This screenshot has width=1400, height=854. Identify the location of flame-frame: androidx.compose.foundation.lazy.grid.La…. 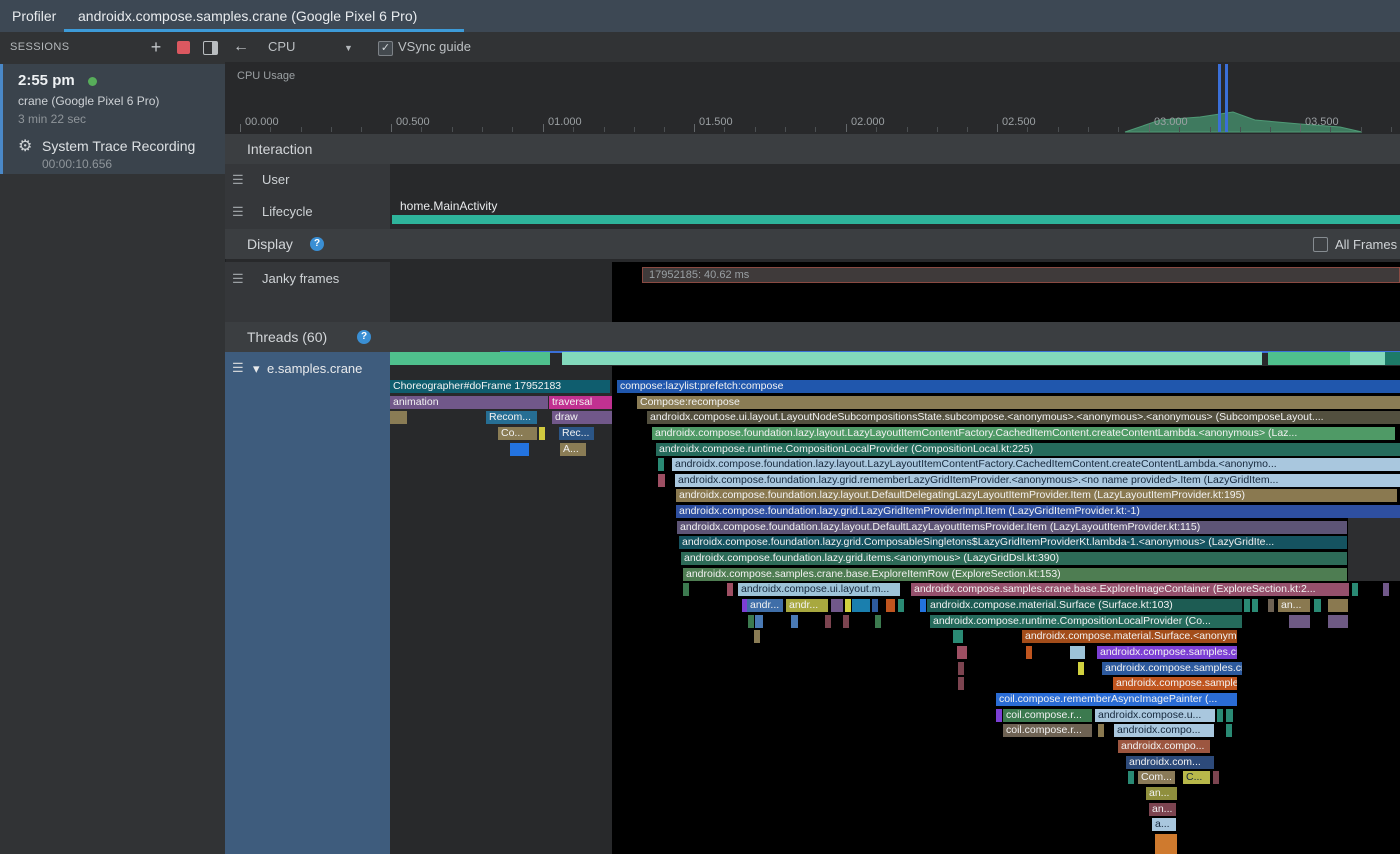
(1038, 511).